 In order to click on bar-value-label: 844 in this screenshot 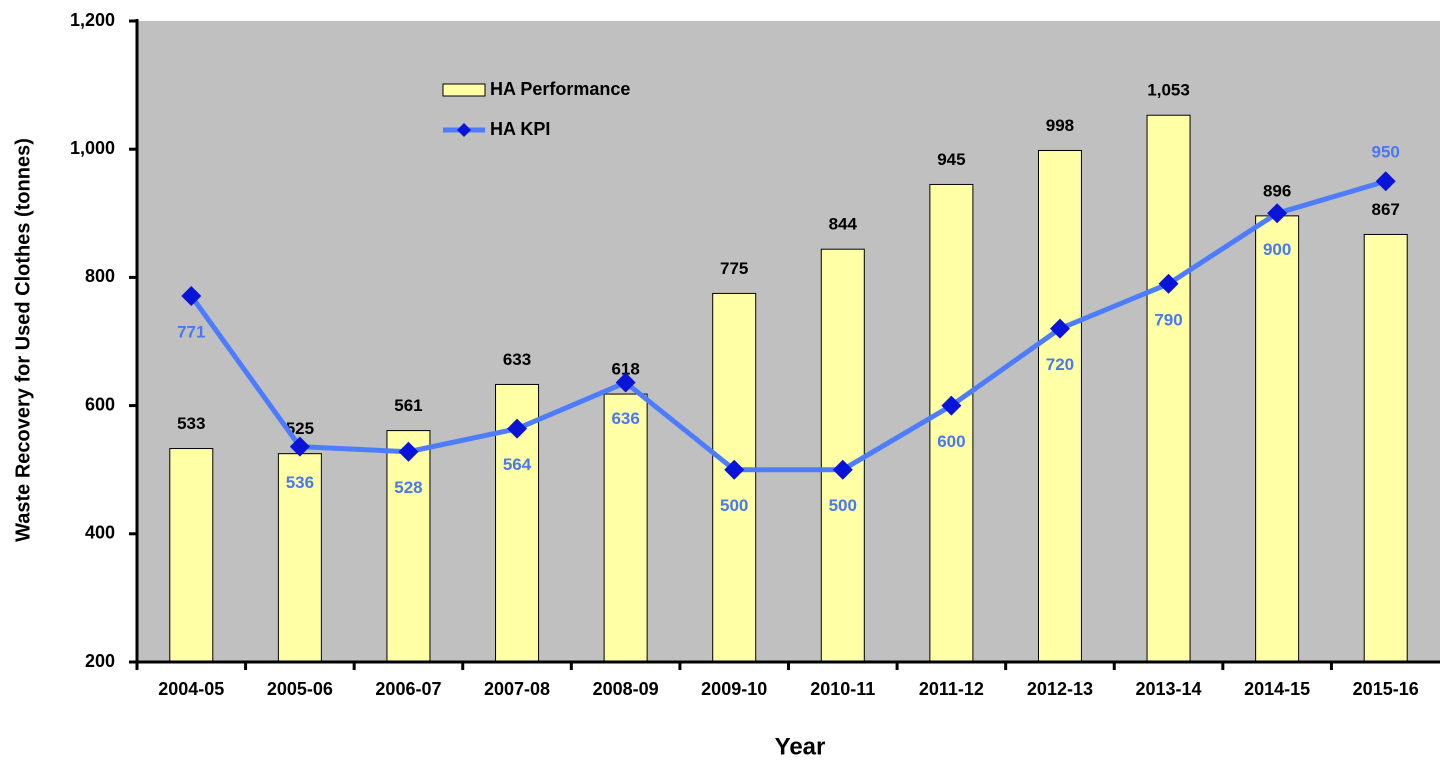, I will do `click(843, 224)`.